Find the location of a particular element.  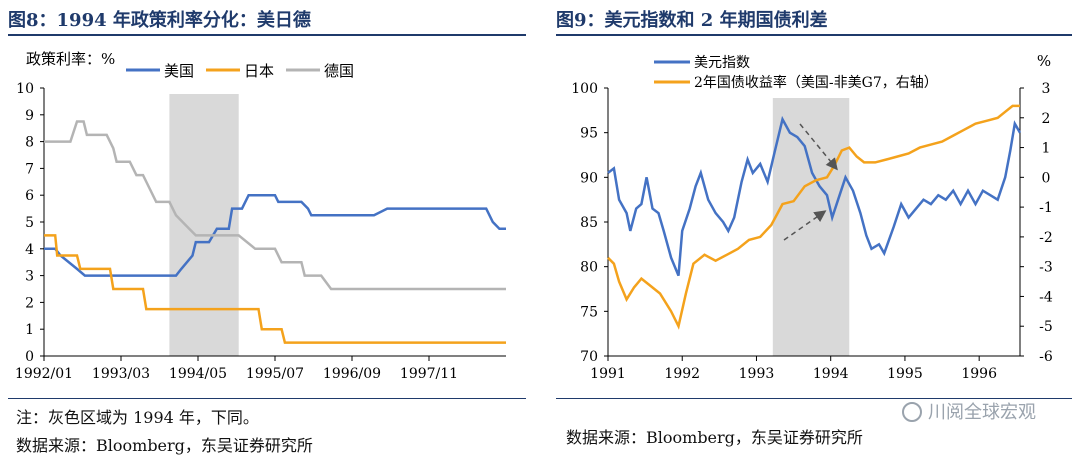

y-tick-label: 0 is located at coordinates (29, 357).